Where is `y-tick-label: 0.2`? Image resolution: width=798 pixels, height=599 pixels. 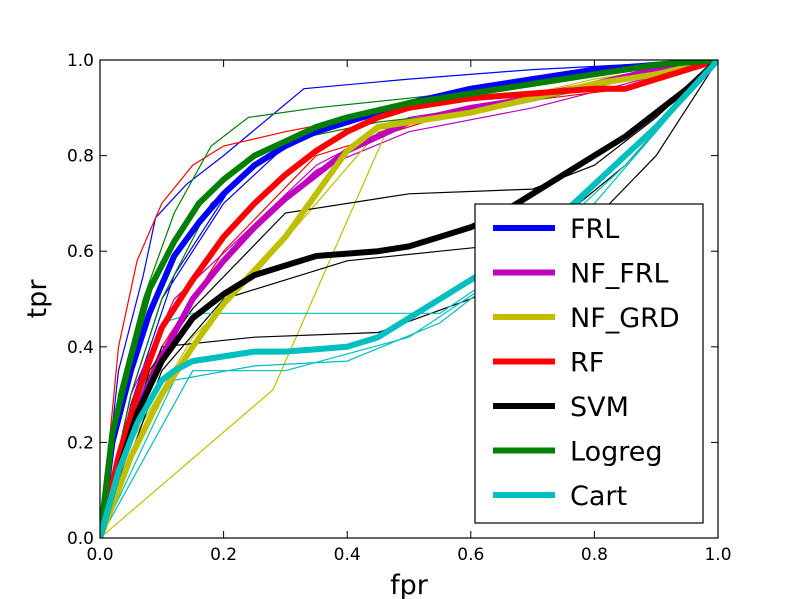 y-tick-label: 0.2 is located at coordinates (80, 443).